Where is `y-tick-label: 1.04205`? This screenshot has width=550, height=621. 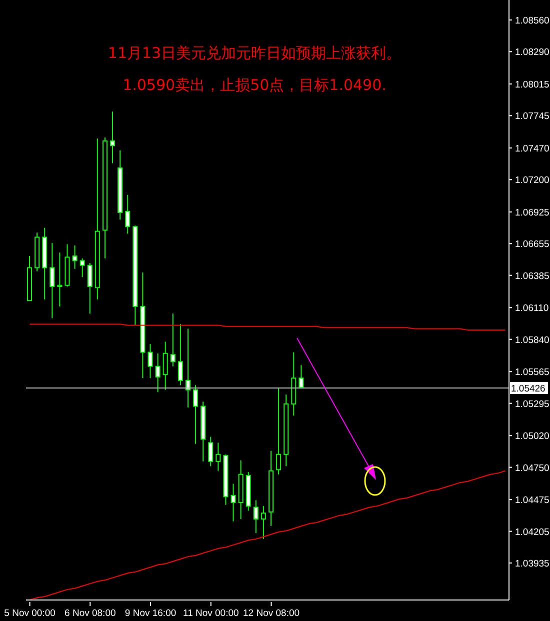
y-tick-label: 1.04205 is located at coordinates (532, 532).